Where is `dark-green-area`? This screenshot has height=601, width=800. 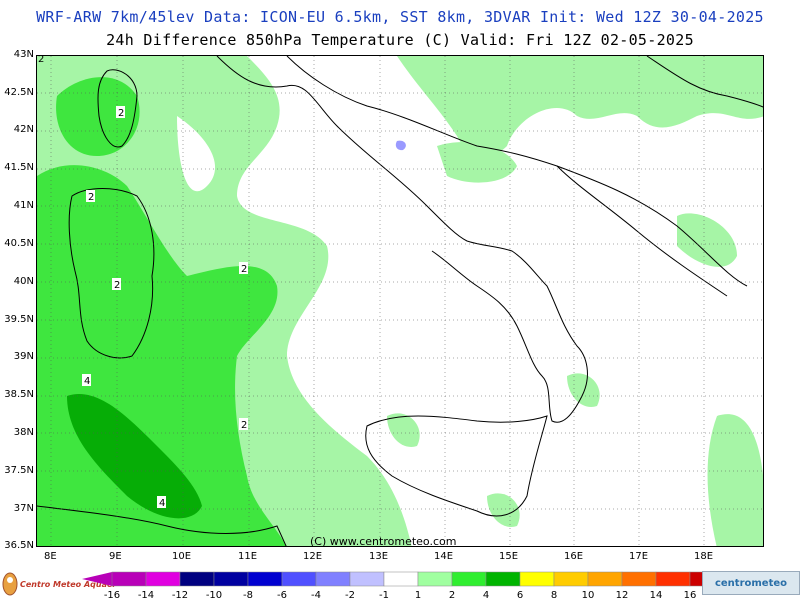
dark-green-area is located at coordinates (134, 456).